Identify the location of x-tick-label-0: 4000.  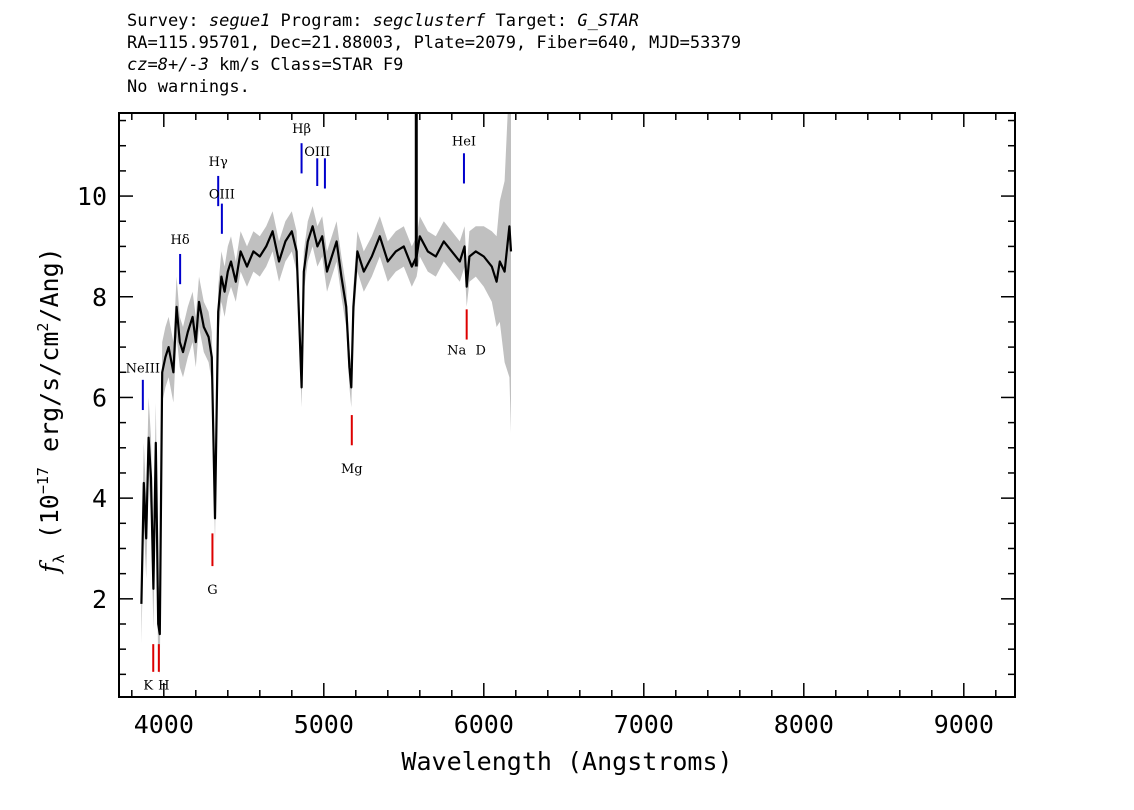
(164, 724).